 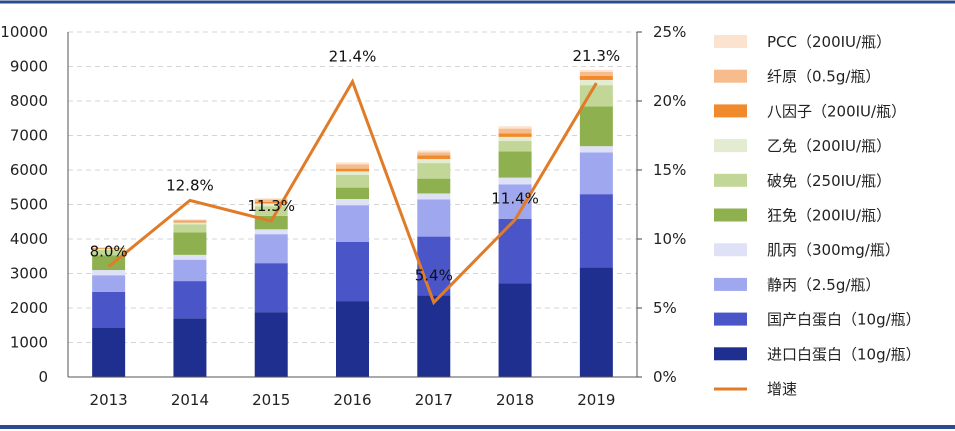 I want to click on y-left-tick-label: 10000, so click(x=24, y=32).